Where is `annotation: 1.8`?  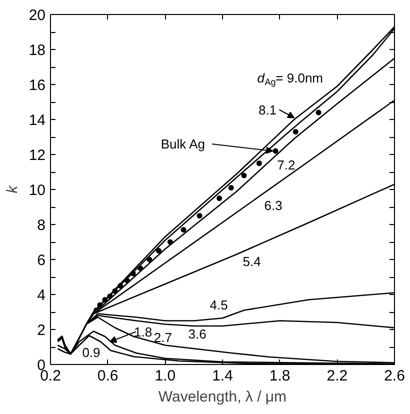
annotation: 1.8 is located at coordinates (143, 332).